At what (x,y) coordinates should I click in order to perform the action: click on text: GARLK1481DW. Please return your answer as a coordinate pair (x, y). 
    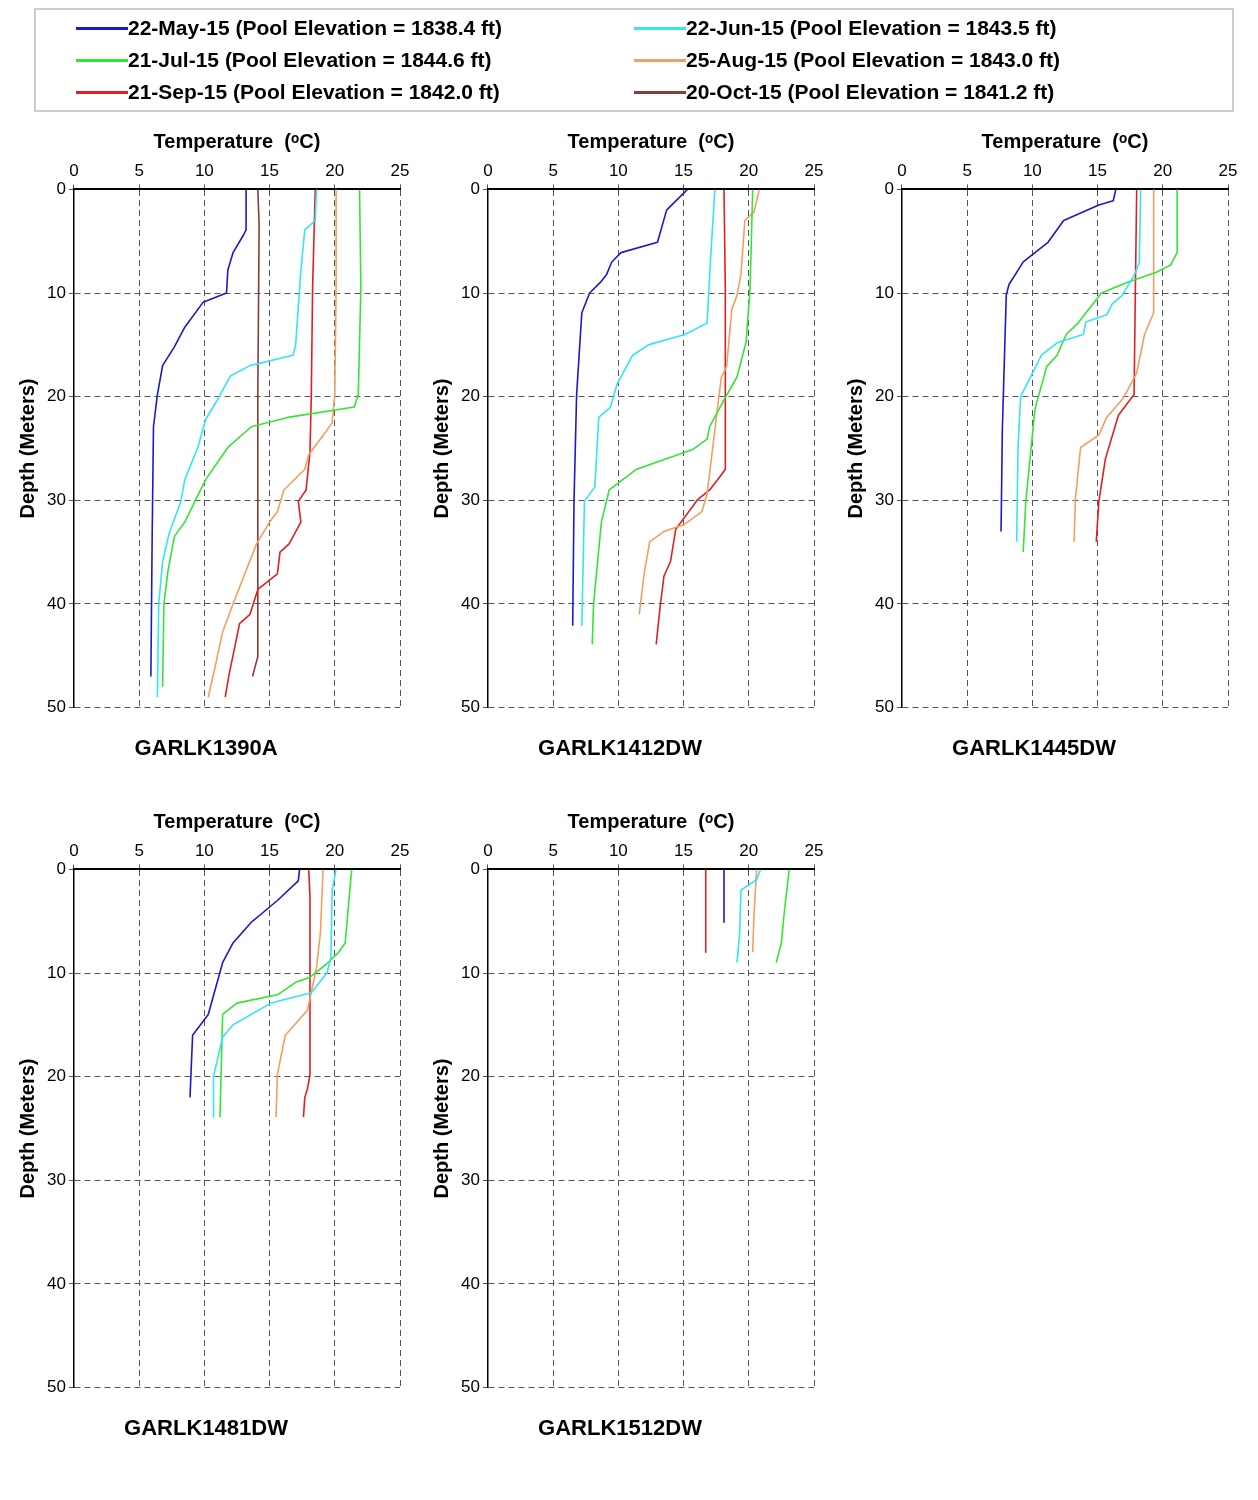
    Looking at the image, I should click on (206, 1427).